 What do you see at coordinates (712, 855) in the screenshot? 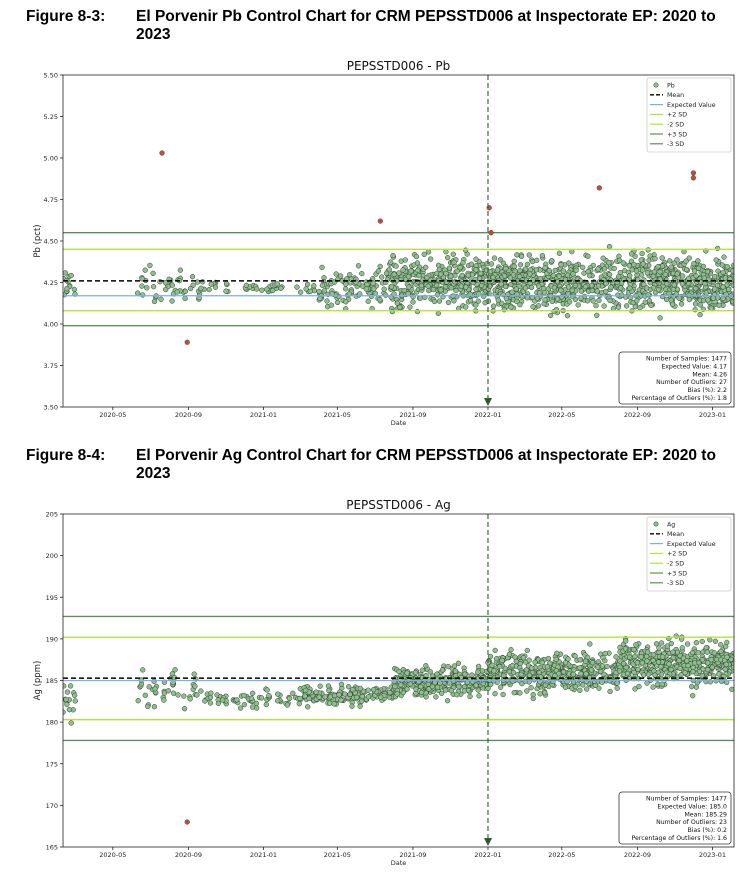
I see `x-tick-label: 2023-01` at bounding box center [712, 855].